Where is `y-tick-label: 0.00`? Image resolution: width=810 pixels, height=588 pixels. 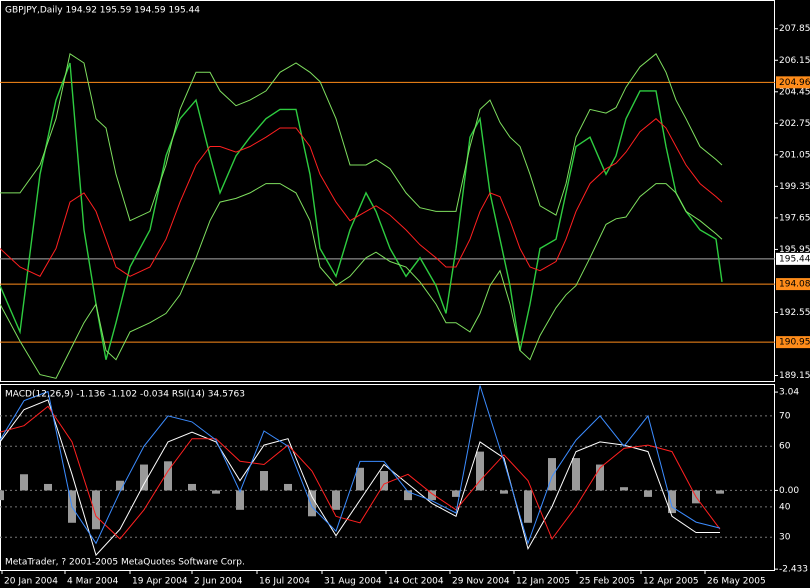 y-tick-label: 0.00 is located at coordinates (789, 491).